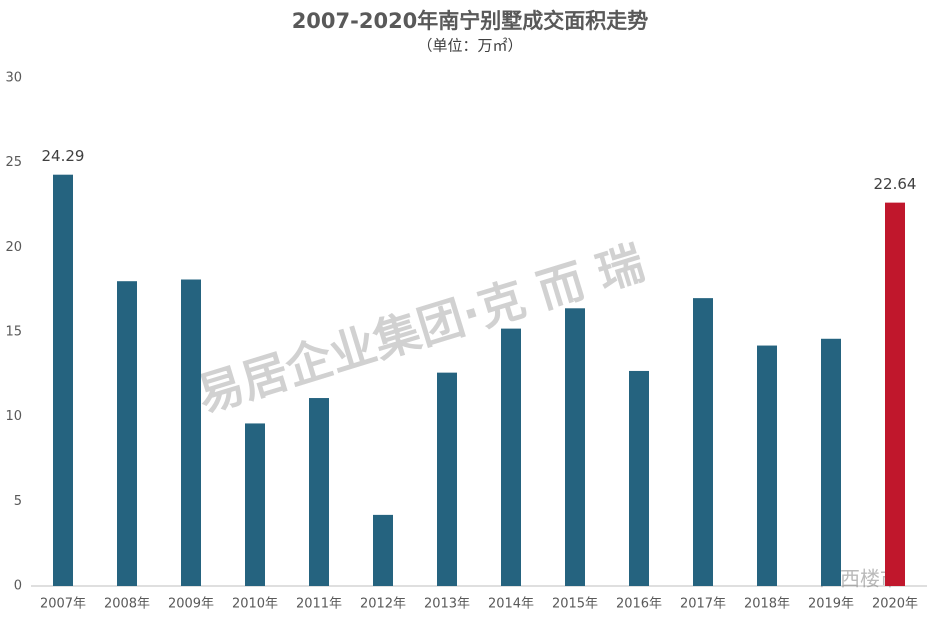 This screenshot has width=940, height=623. What do you see at coordinates (13, 162) in the screenshot?
I see `y-tick-label: 25` at bounding box center [13, 162].